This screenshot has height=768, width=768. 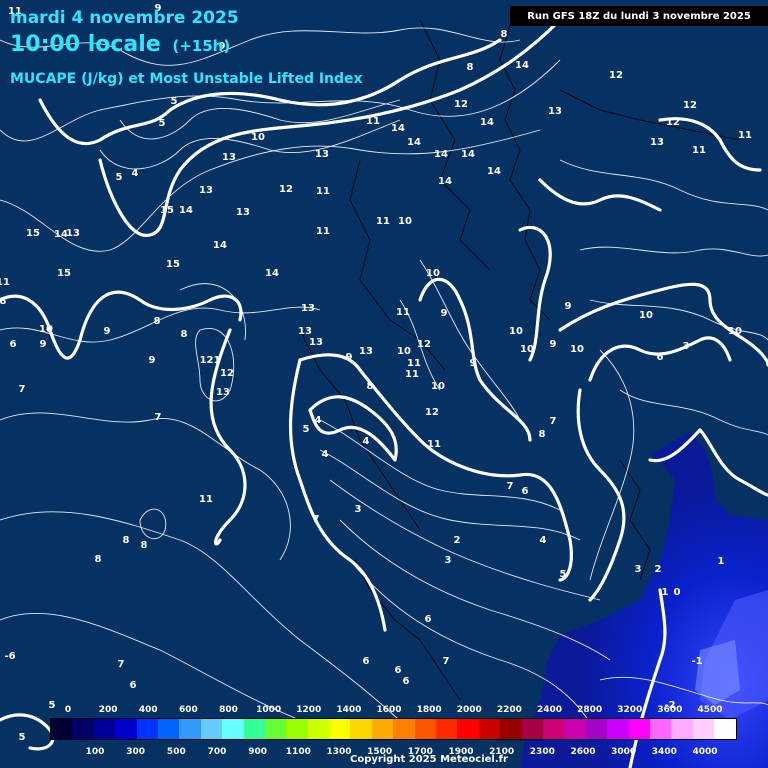 I want to click on forecast-time: 10:00 locale (+15h), so click(x=120, y=44).